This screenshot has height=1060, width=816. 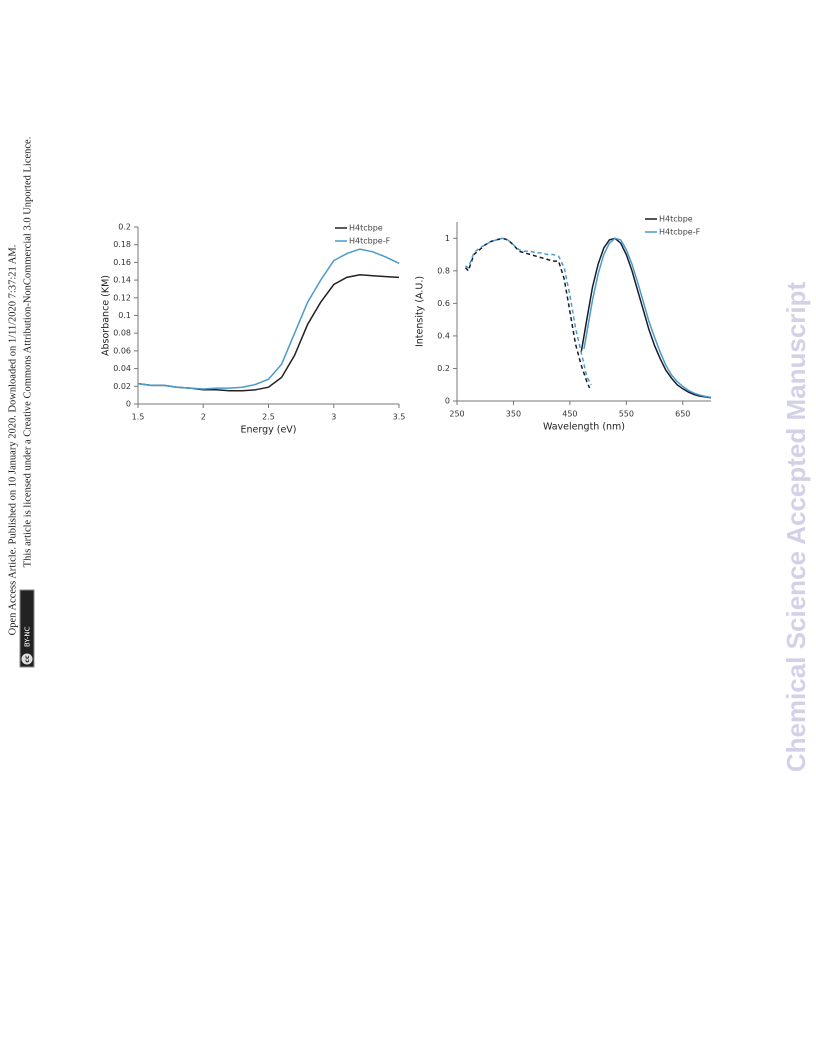 I want to click on y-tick-label: 0.04, so click(x=122, y=368).